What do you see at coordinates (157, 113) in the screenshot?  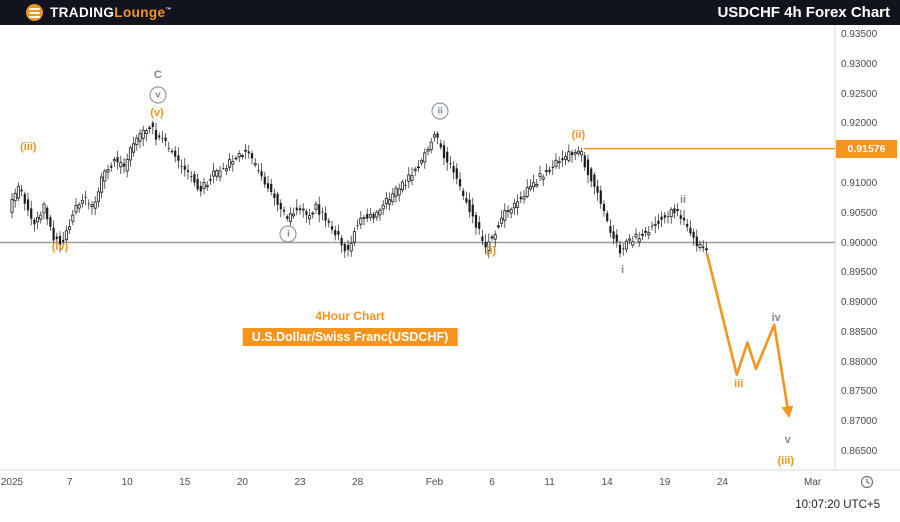 I see `wave-label-v: (v)` at bounding box center [157, 113].